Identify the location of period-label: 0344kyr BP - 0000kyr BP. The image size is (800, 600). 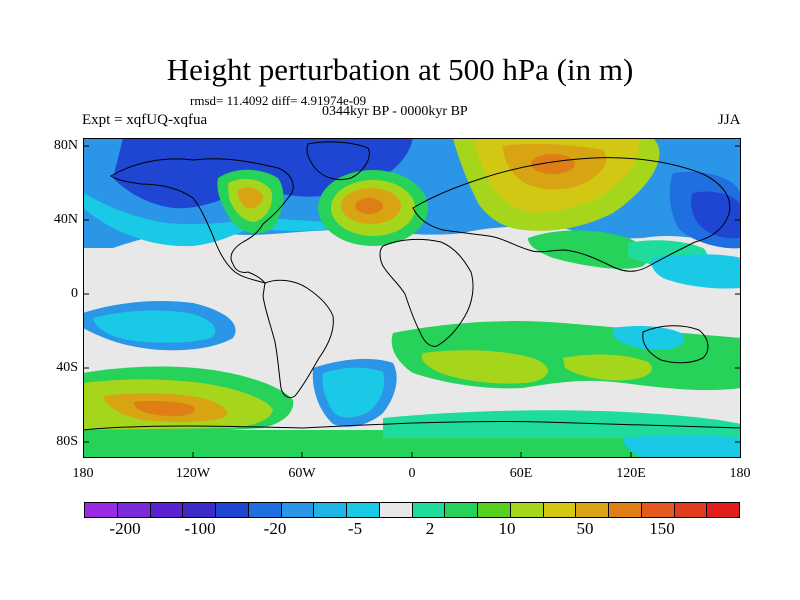
(395, 111).